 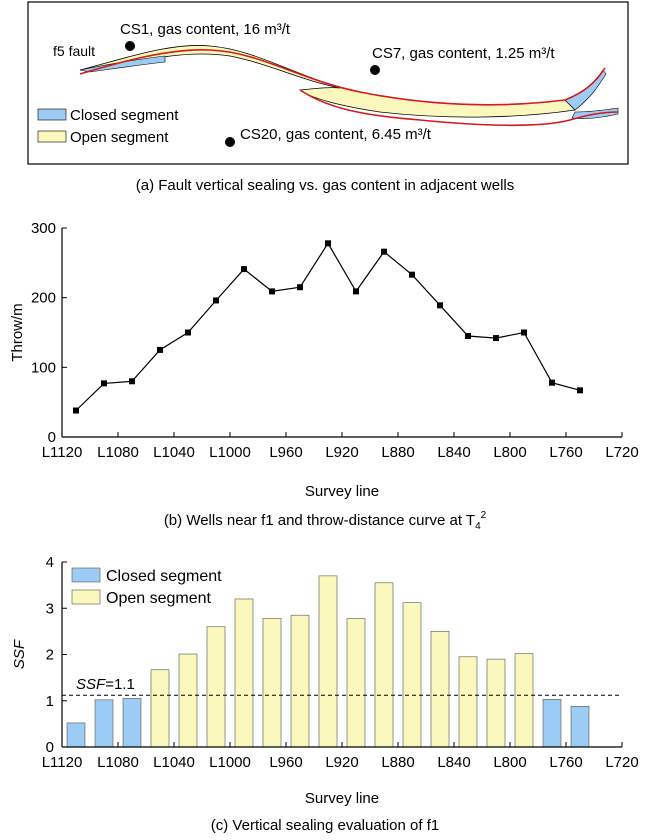 What do you see at coordinates (205, 29) in the screenshot?
I see `well-cs1-label: CS1, gas content, 16 m³/t` at bounding box center [205, 29].